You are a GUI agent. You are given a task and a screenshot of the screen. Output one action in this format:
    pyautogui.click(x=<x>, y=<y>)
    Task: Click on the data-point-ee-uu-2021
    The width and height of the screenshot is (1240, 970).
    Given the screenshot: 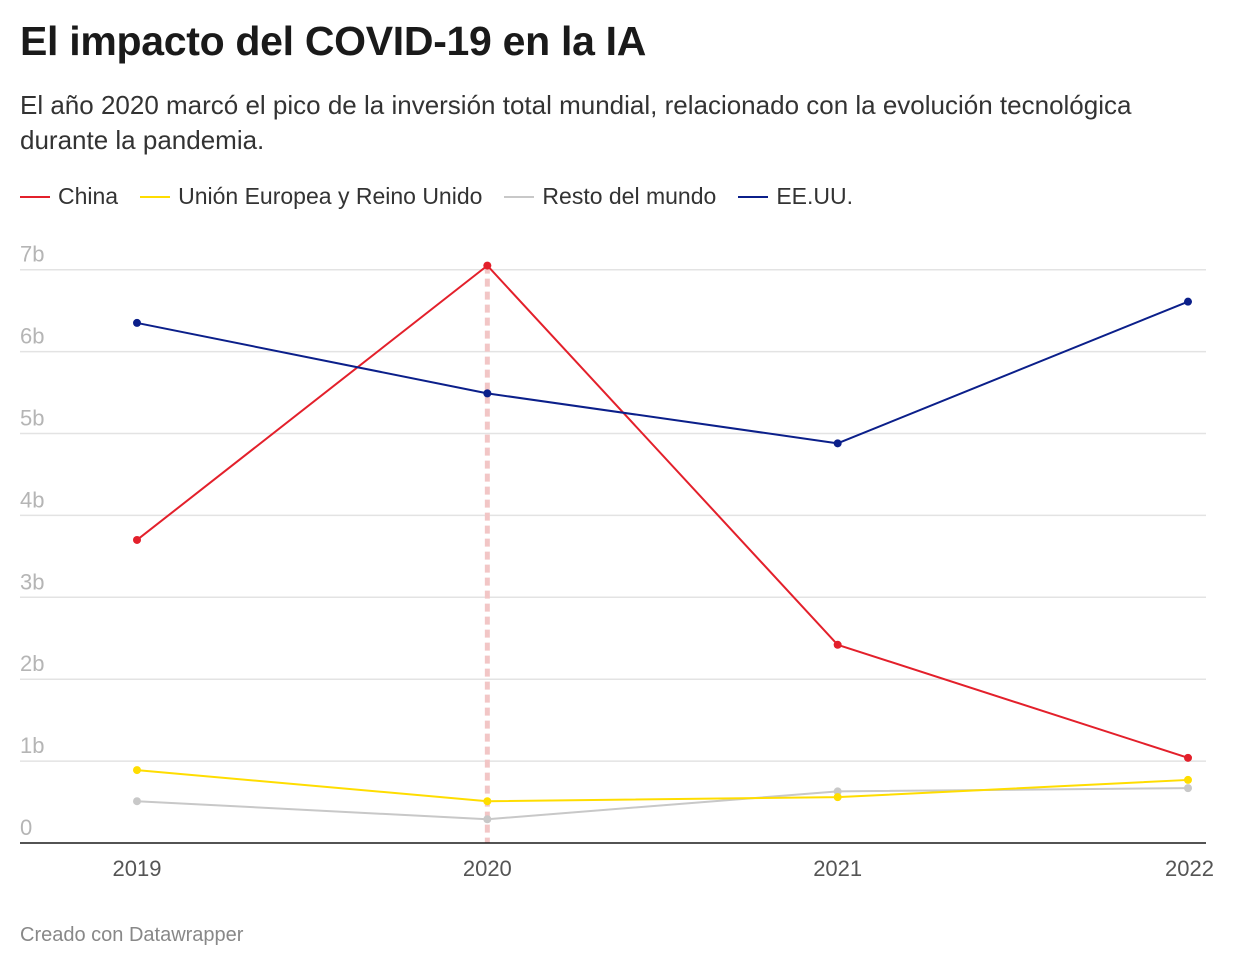 What is the action you would take?
    pyautogui.click(x=837, y=443)
    